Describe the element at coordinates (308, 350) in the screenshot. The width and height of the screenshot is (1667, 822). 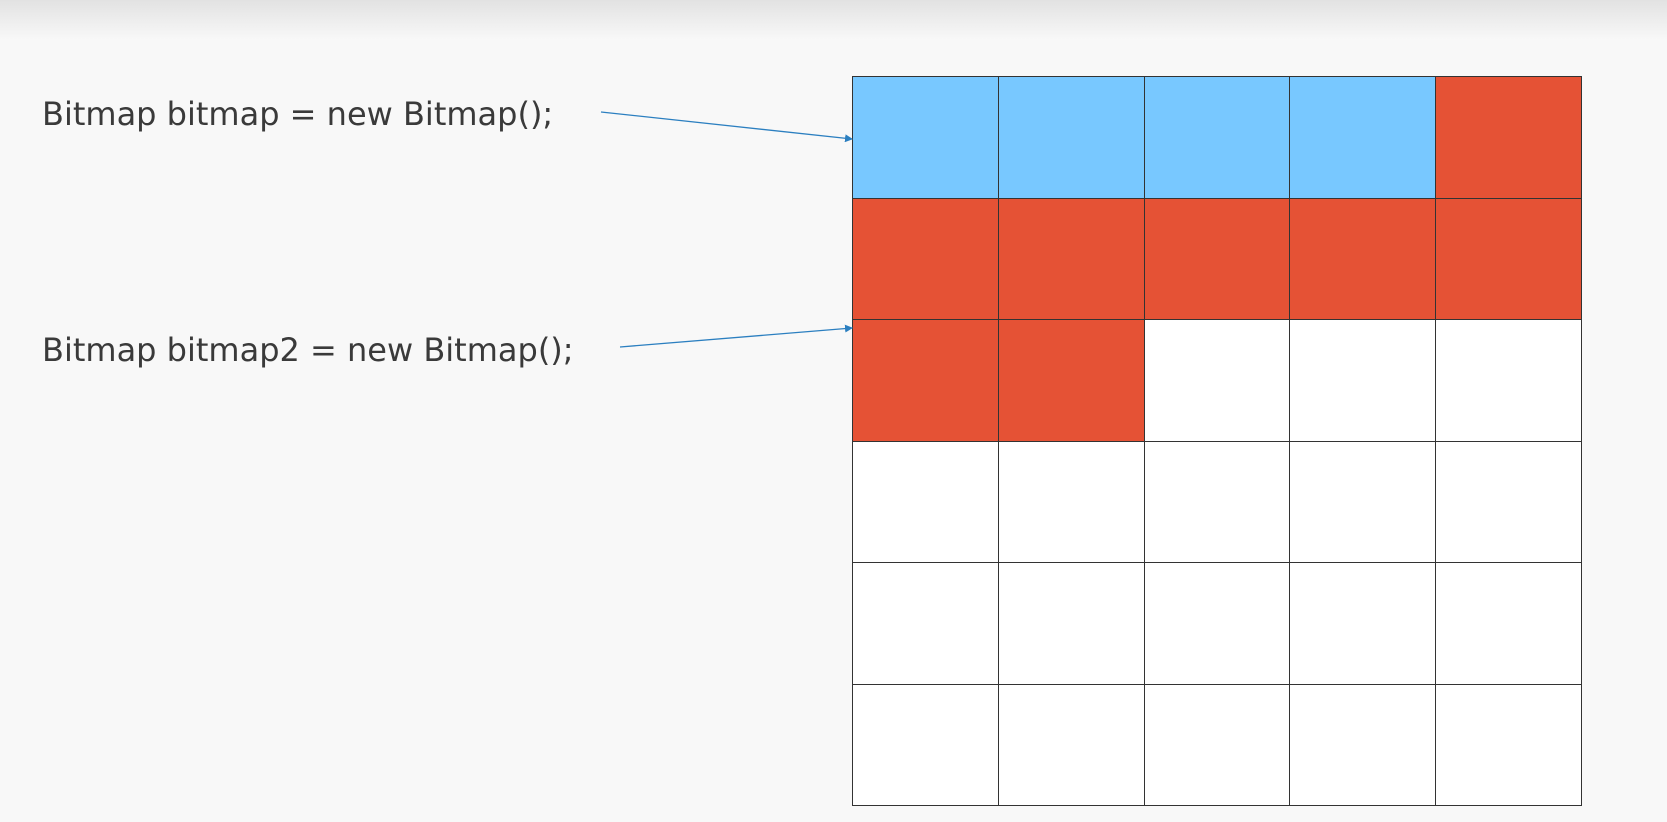
I see `bitmap2-label: Bitmap bitmap2 = new Bitmap();` at that location.